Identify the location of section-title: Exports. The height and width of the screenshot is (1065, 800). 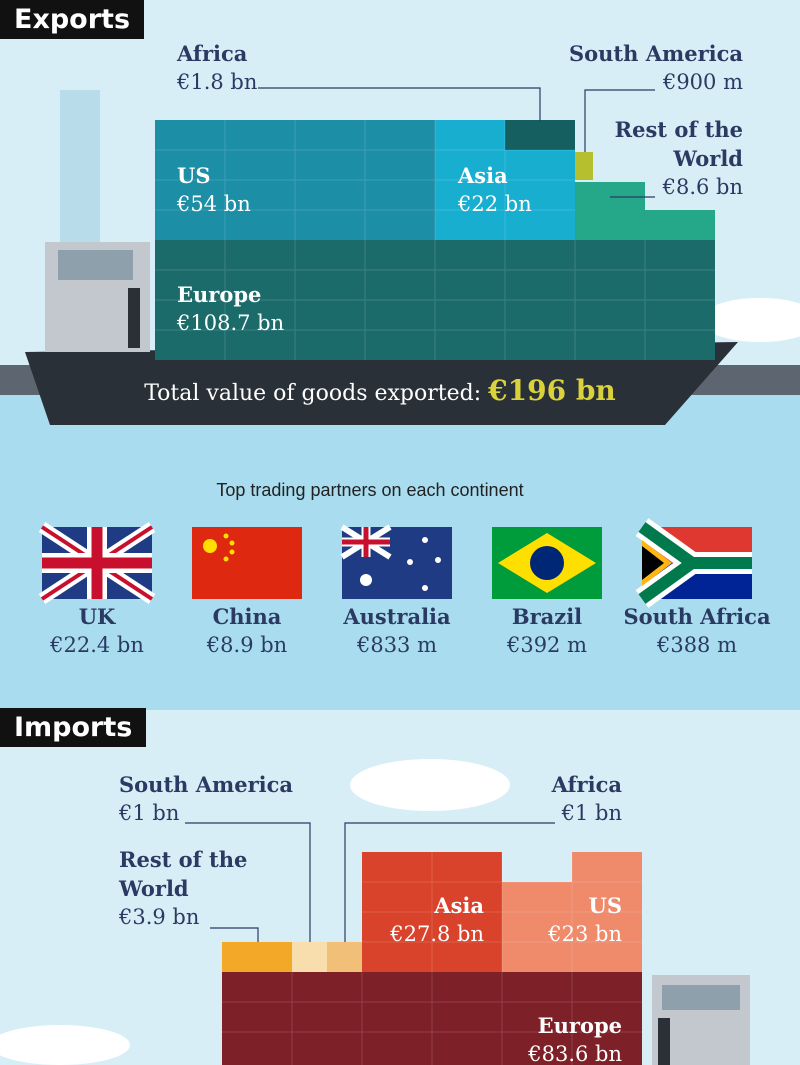
(72, 19).